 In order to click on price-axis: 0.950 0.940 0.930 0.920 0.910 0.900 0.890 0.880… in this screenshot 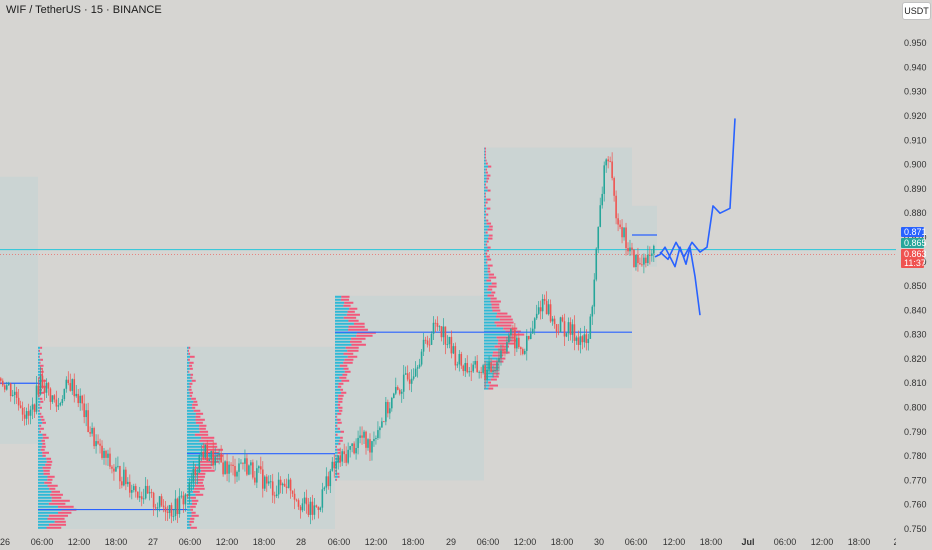, I will do `click(914, 275)`.